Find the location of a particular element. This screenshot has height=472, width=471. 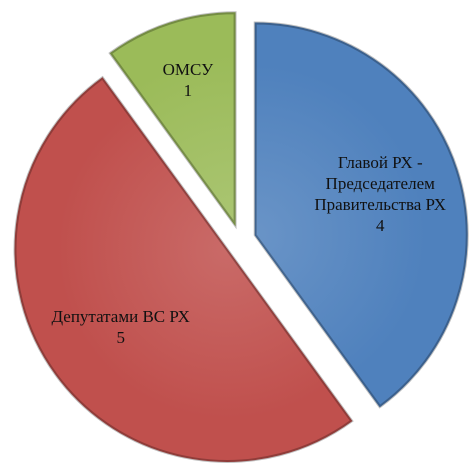

pie-slice is located at coordinates (172, 119).